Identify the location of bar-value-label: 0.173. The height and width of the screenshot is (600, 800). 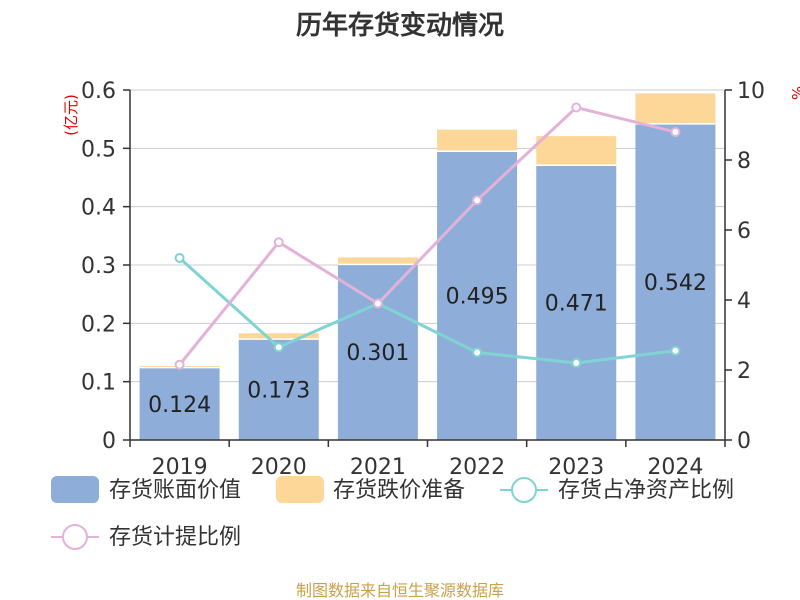
(278, 391).